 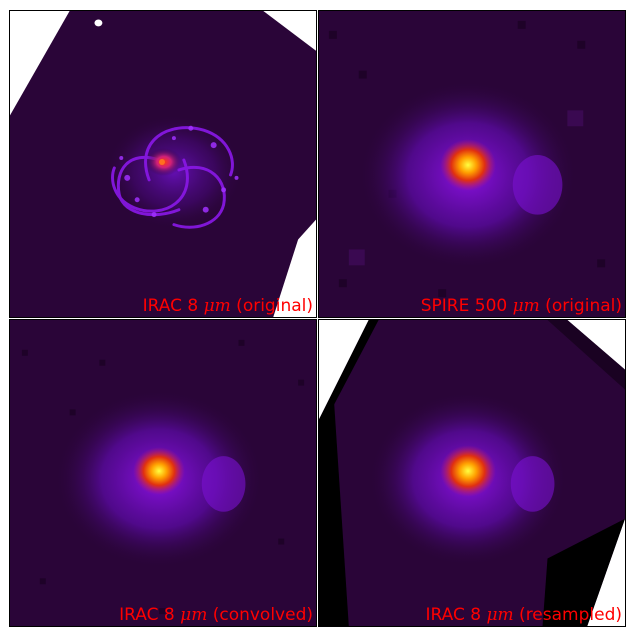 What do you see at coordinates (521, 306) in the screenshot?
I see `panel-caption: SPIRE 500 μm (original)` at bounding box center [521, 306].